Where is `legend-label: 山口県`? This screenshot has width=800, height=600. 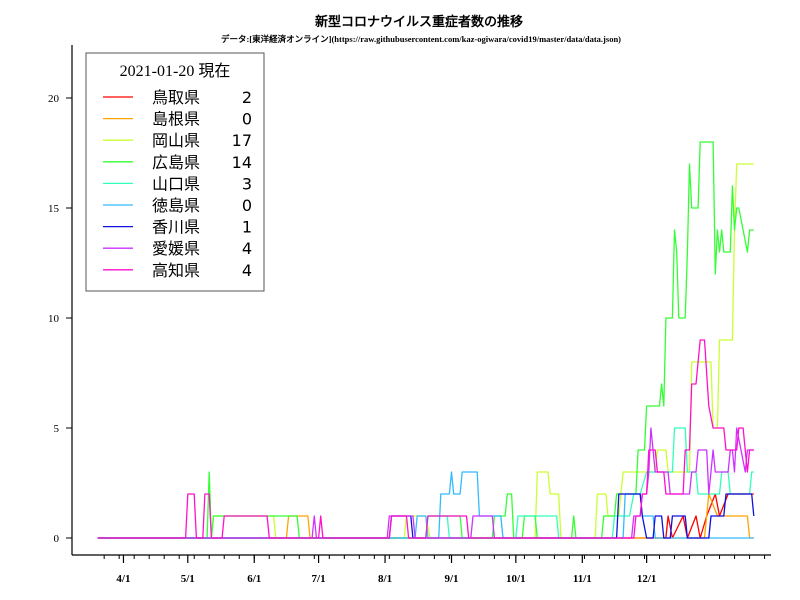
legend-label: 山口県 is located at coordinates (176, 183).